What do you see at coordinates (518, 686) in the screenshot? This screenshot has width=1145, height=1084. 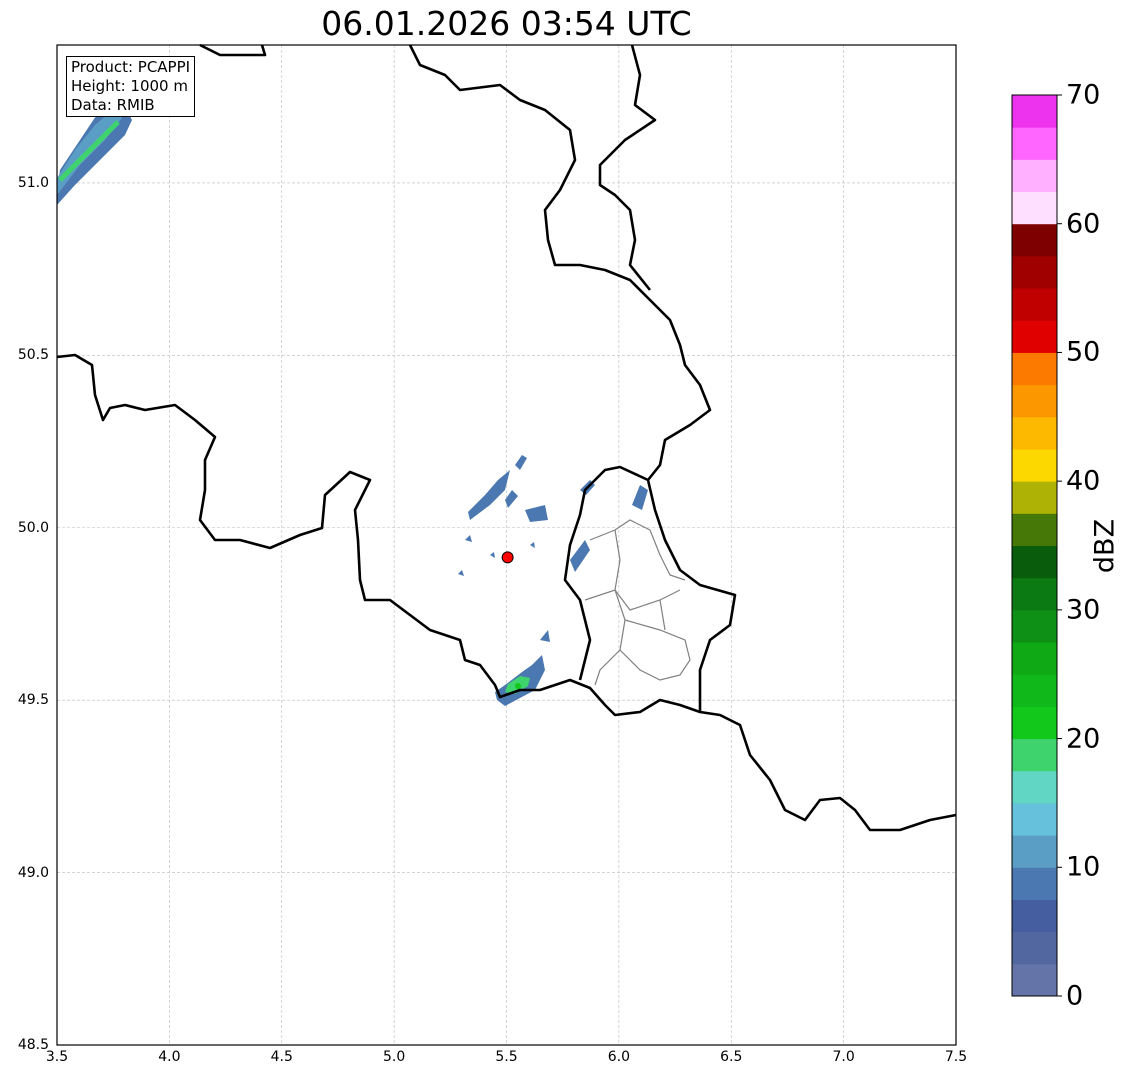 I see `echo-cluster-south-peak` at bounding box center [518, 686].